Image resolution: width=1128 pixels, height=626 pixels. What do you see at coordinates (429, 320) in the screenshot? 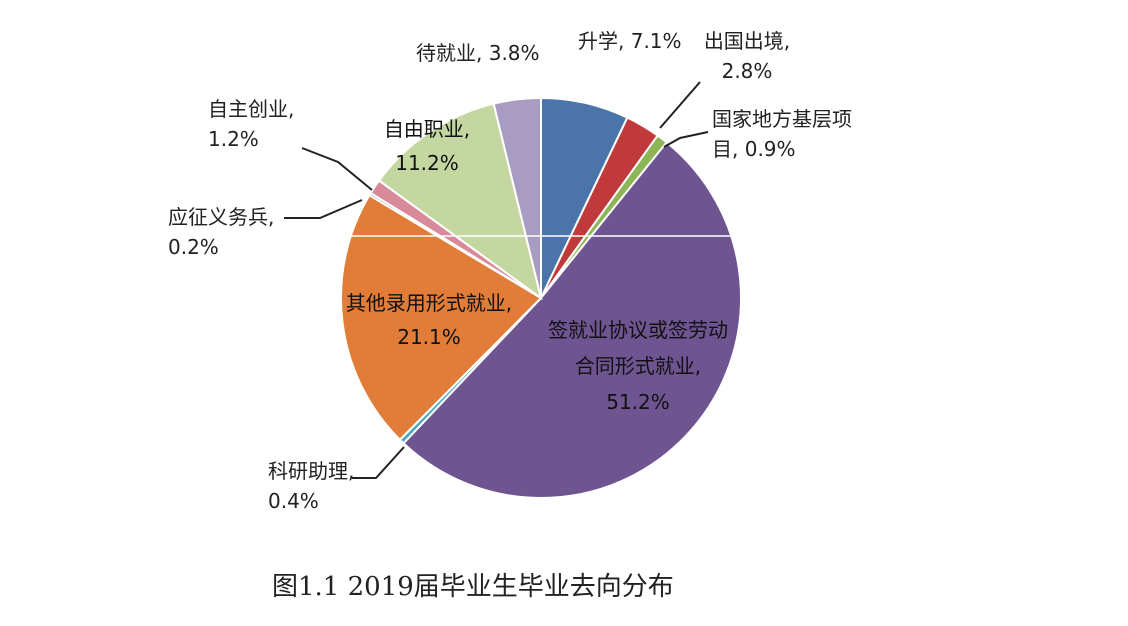
I see `label-qita: 其他录用形式就业, 21.1%` at bounding box center [429, 320].